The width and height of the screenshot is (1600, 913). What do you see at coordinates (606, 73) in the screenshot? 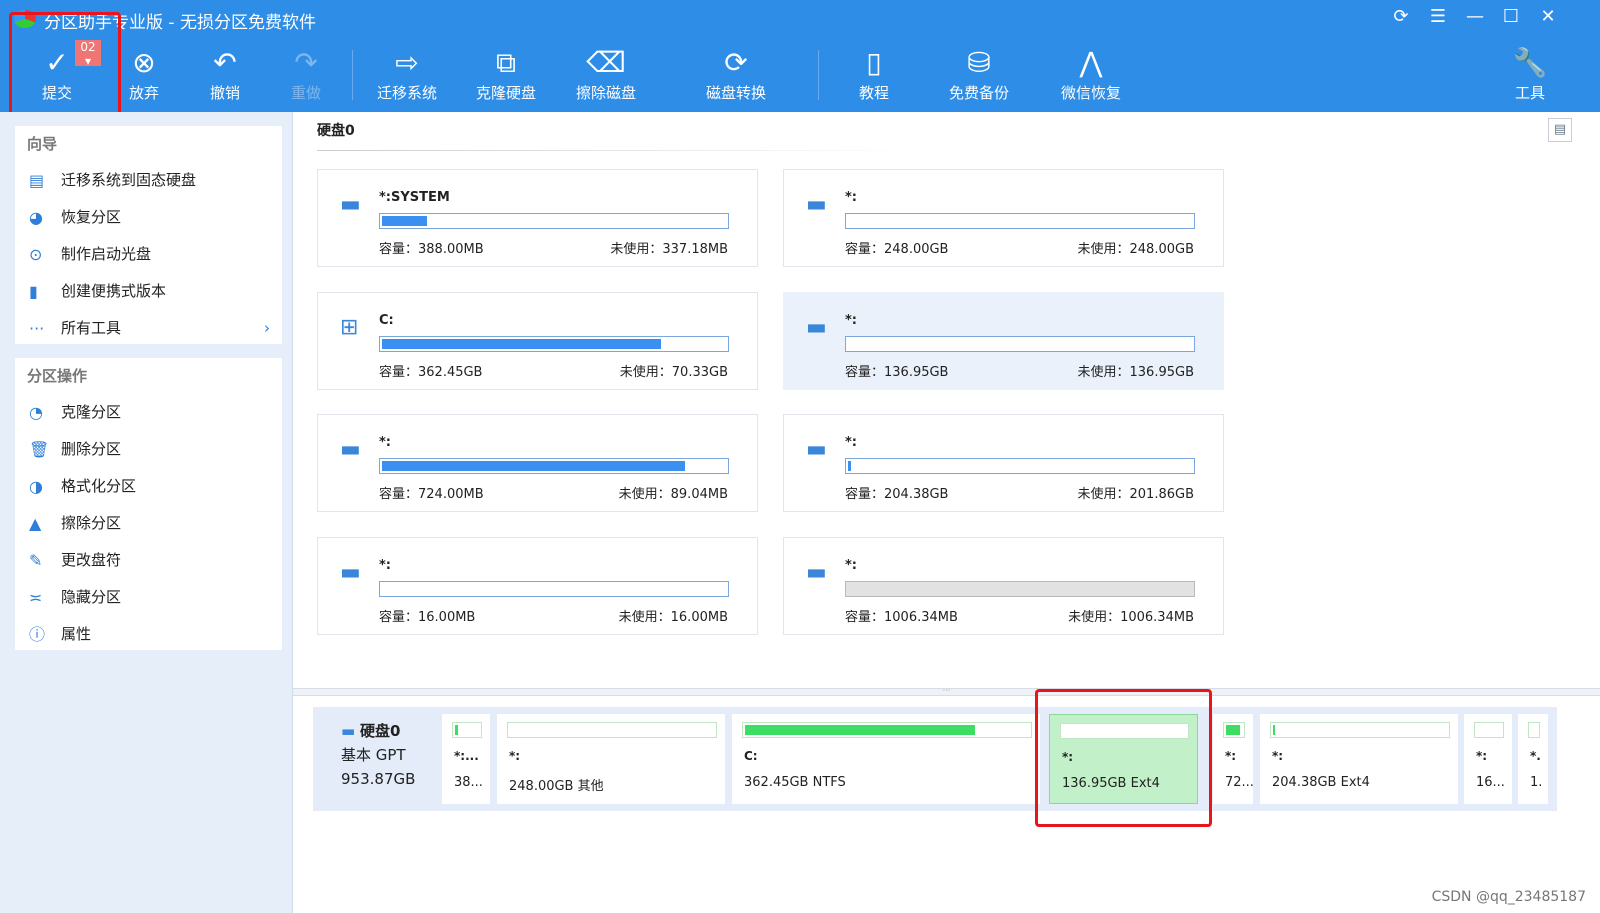
I see `toolbar-button-wipe-disk: ⌫ 擦除磁盘` at bounding box center [606, 73].